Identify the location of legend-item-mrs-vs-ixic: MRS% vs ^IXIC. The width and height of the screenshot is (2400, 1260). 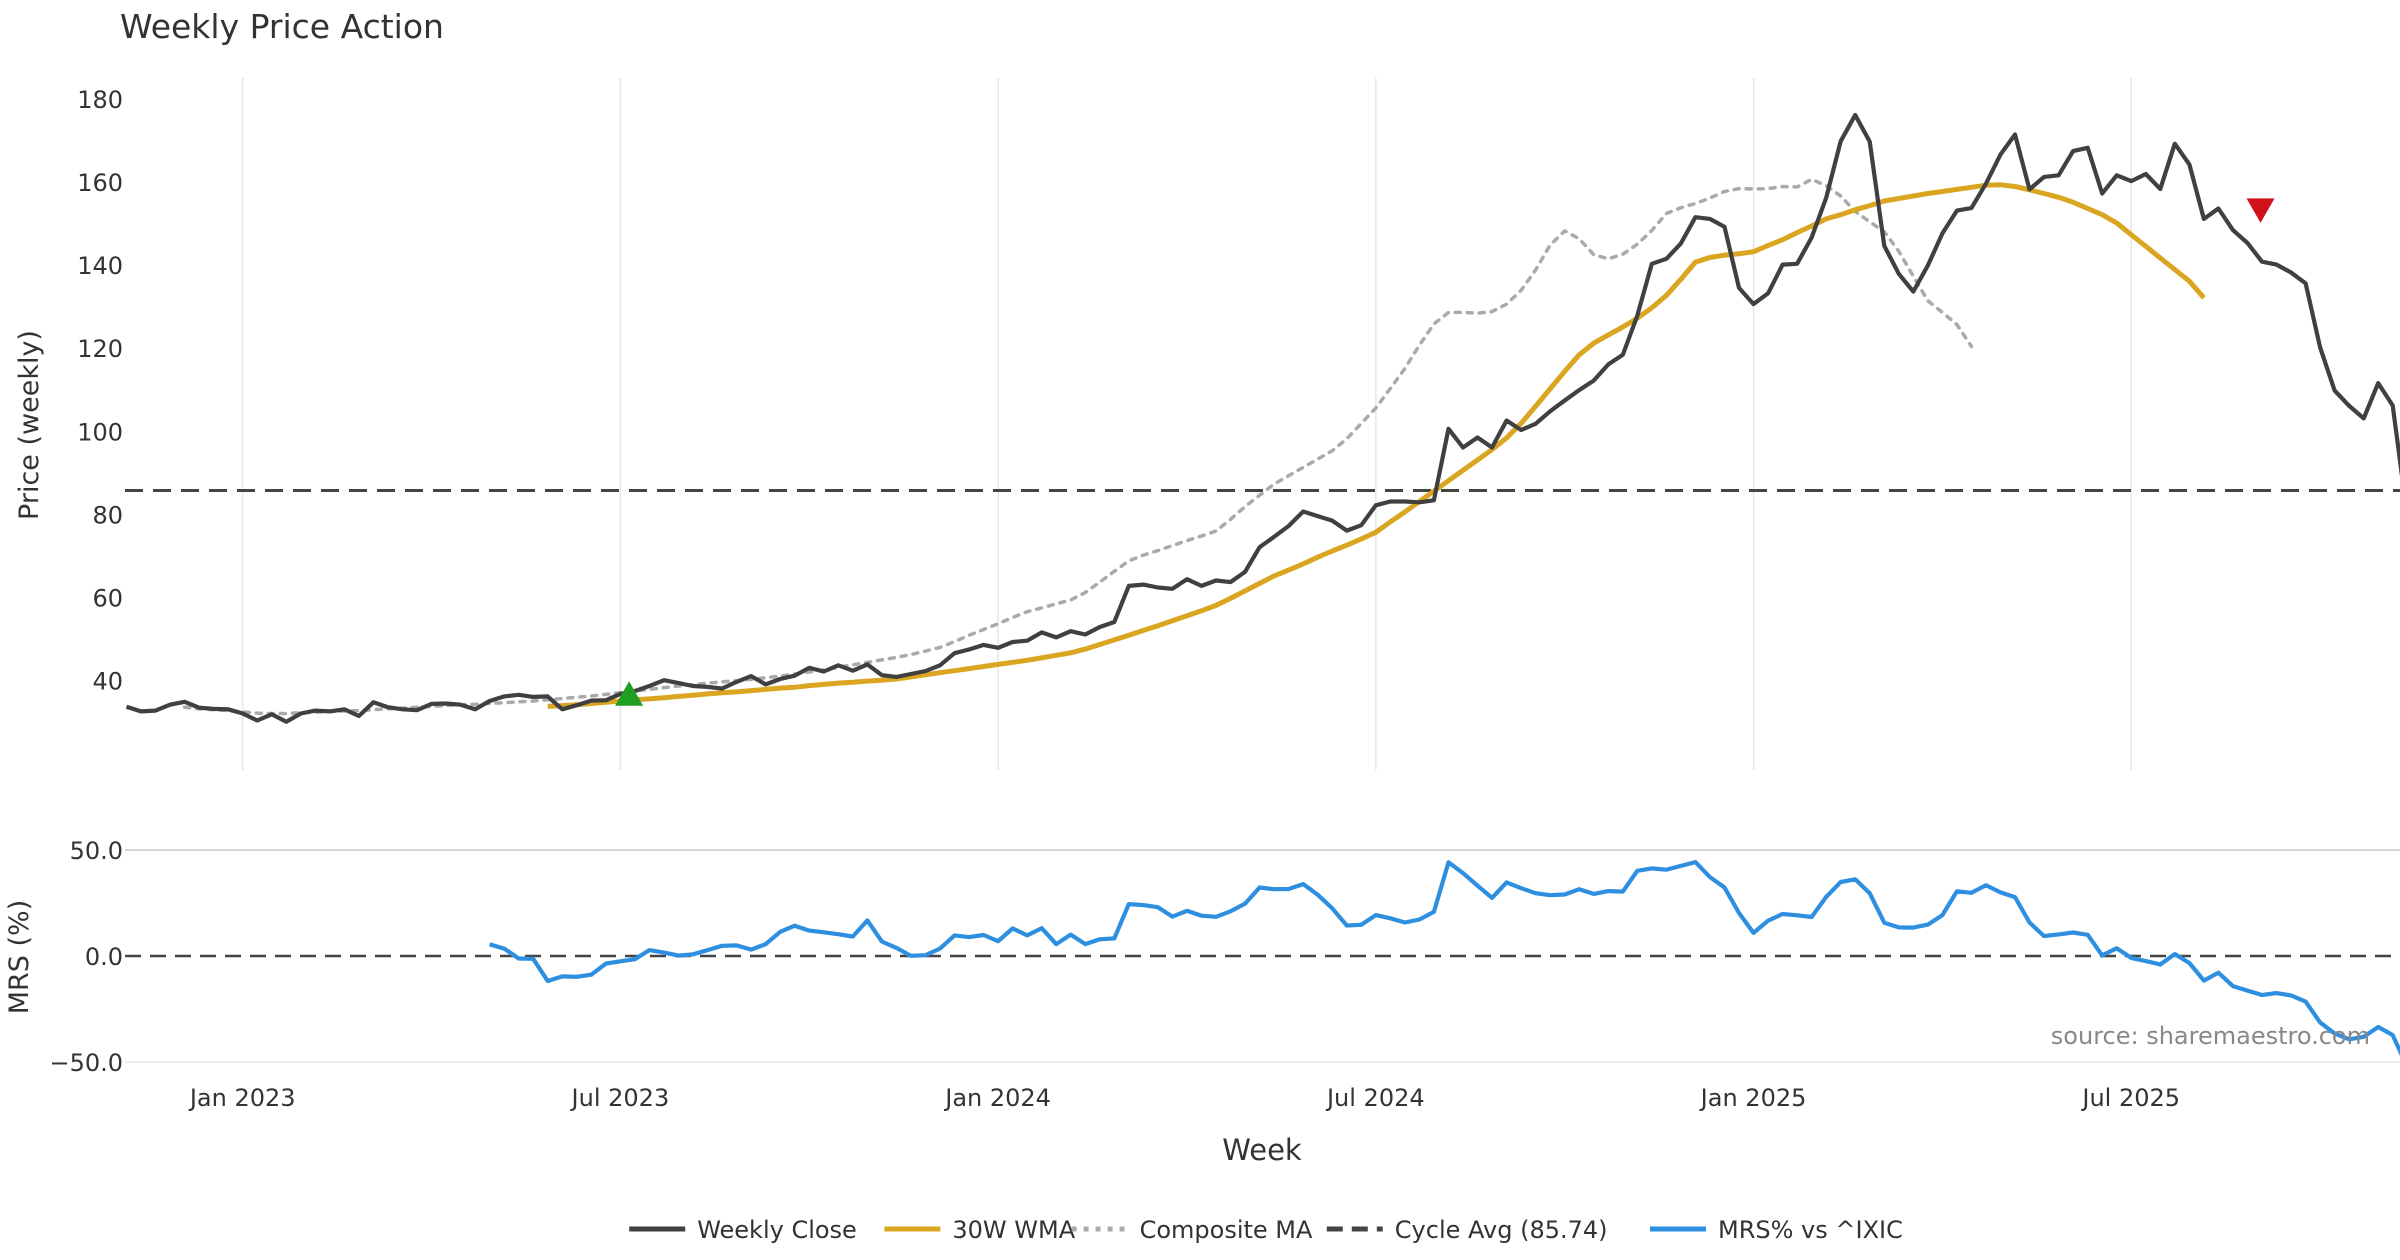
(1776, 1230).